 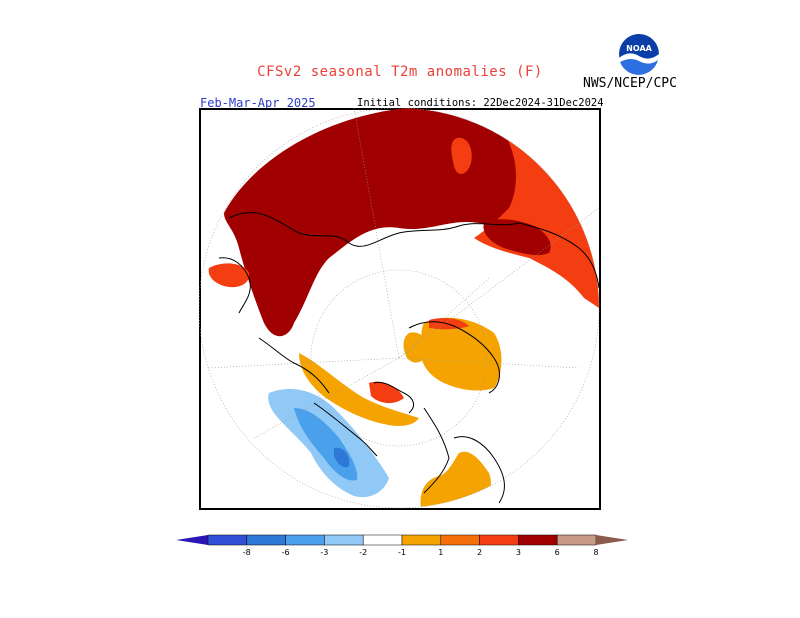 I want to click on region-pacific-coldcore, so click(x=342, y=457).